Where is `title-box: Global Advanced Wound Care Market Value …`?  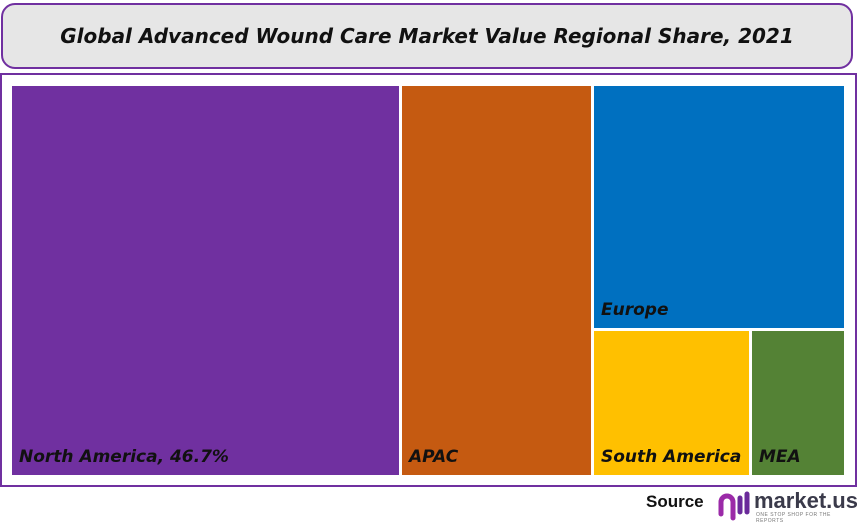 title-box: Global Advanced Wound Care Market Value … is located at coordinates (427, 36).